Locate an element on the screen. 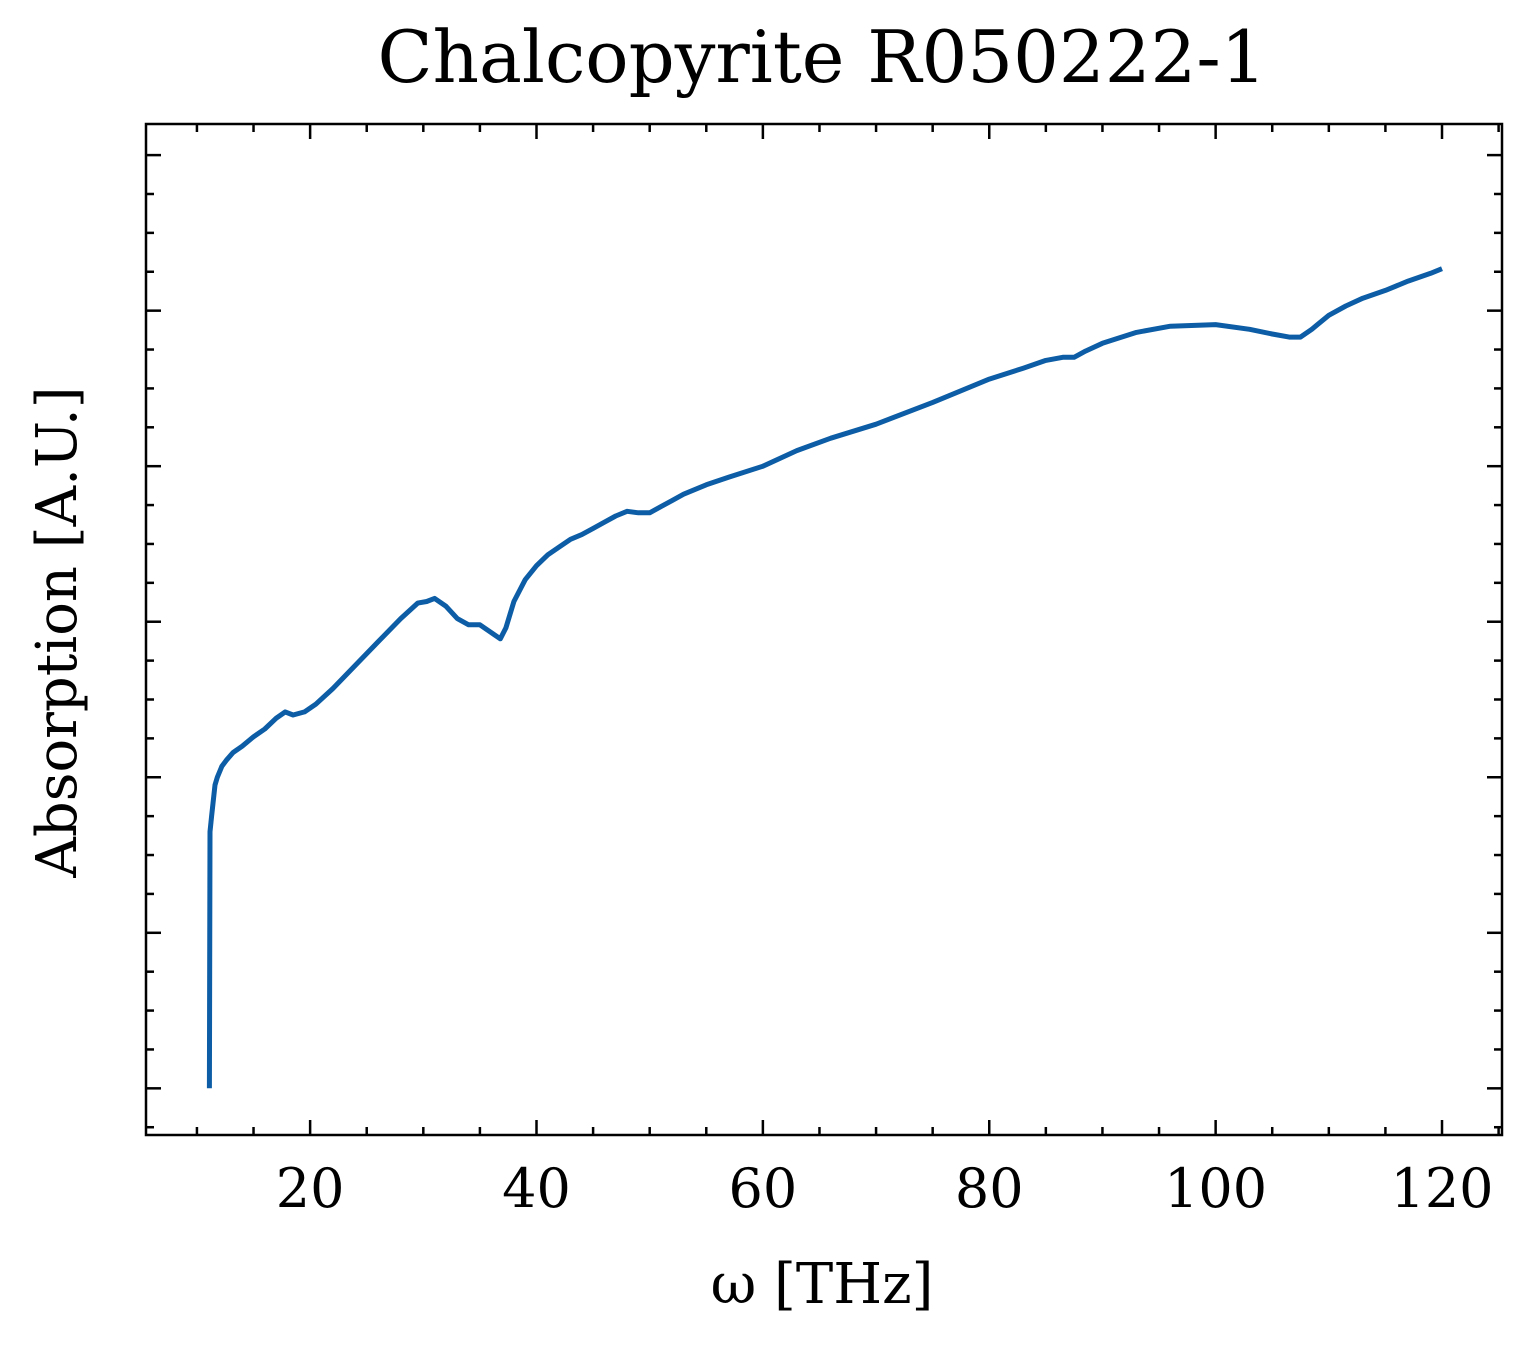  x-tick-label: 40 is located at coordinates (536, 1188).